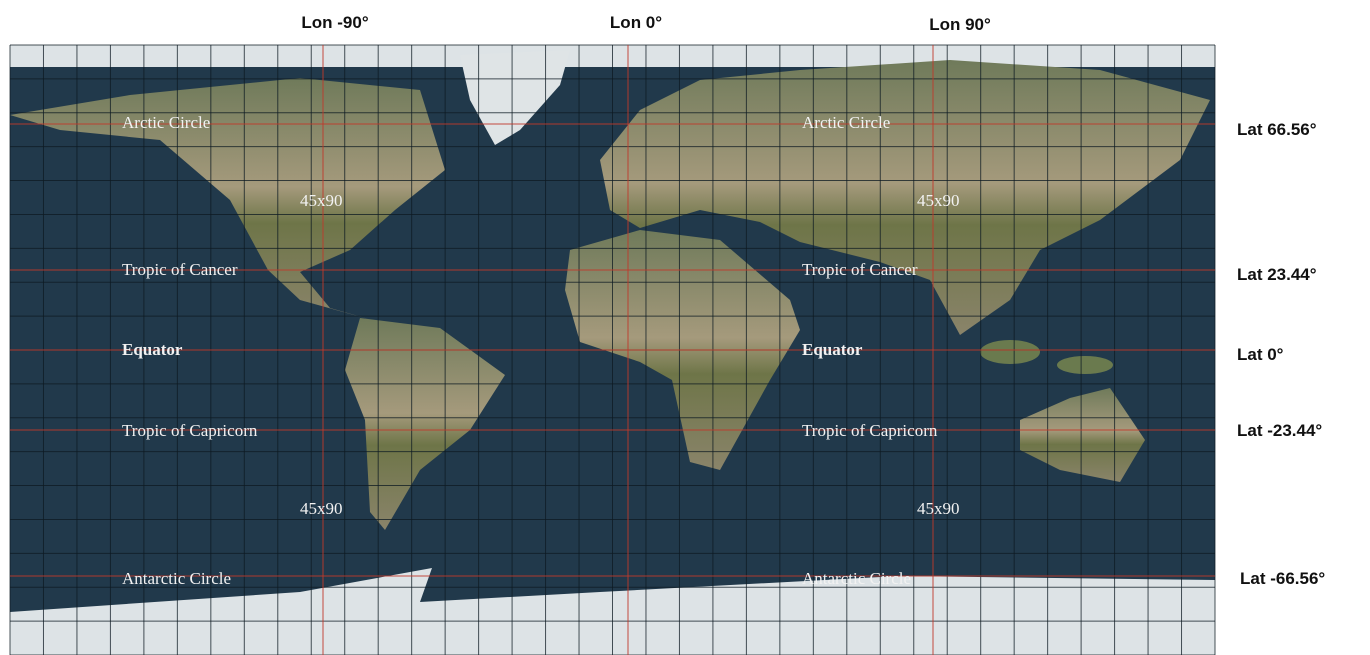 The height and width of the screenshot is (655, 1370). What do you see at coordinates (1082, 435) in the screenshot?
I see `australia` at bounding box center [1082, 435].